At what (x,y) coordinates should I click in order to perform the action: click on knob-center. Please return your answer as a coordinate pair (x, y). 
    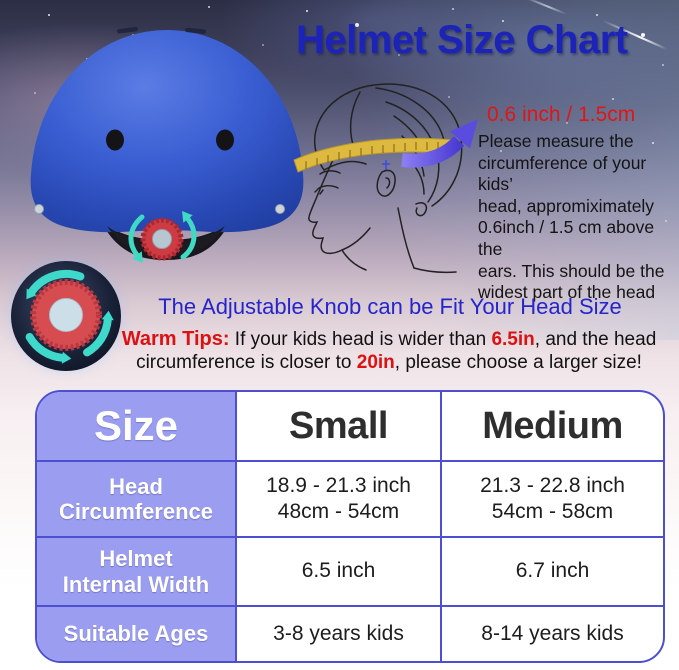
    Looking at the image, I should click on (66, 315).